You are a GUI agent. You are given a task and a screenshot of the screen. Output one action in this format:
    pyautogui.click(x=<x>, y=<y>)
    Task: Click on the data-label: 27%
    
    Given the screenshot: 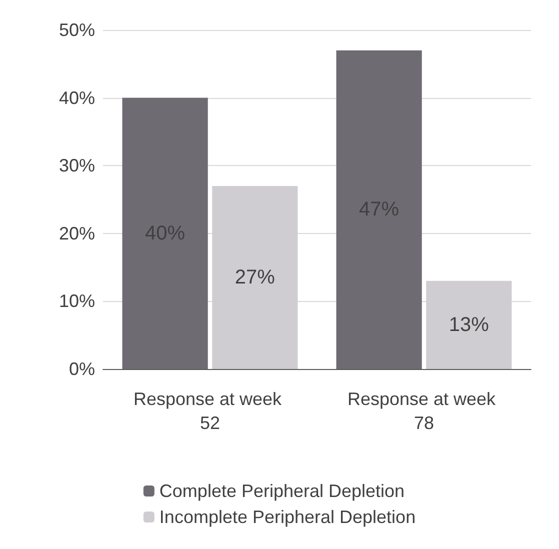 What is the action you would take?
    pyautogui.click(x=255, y=277)
    